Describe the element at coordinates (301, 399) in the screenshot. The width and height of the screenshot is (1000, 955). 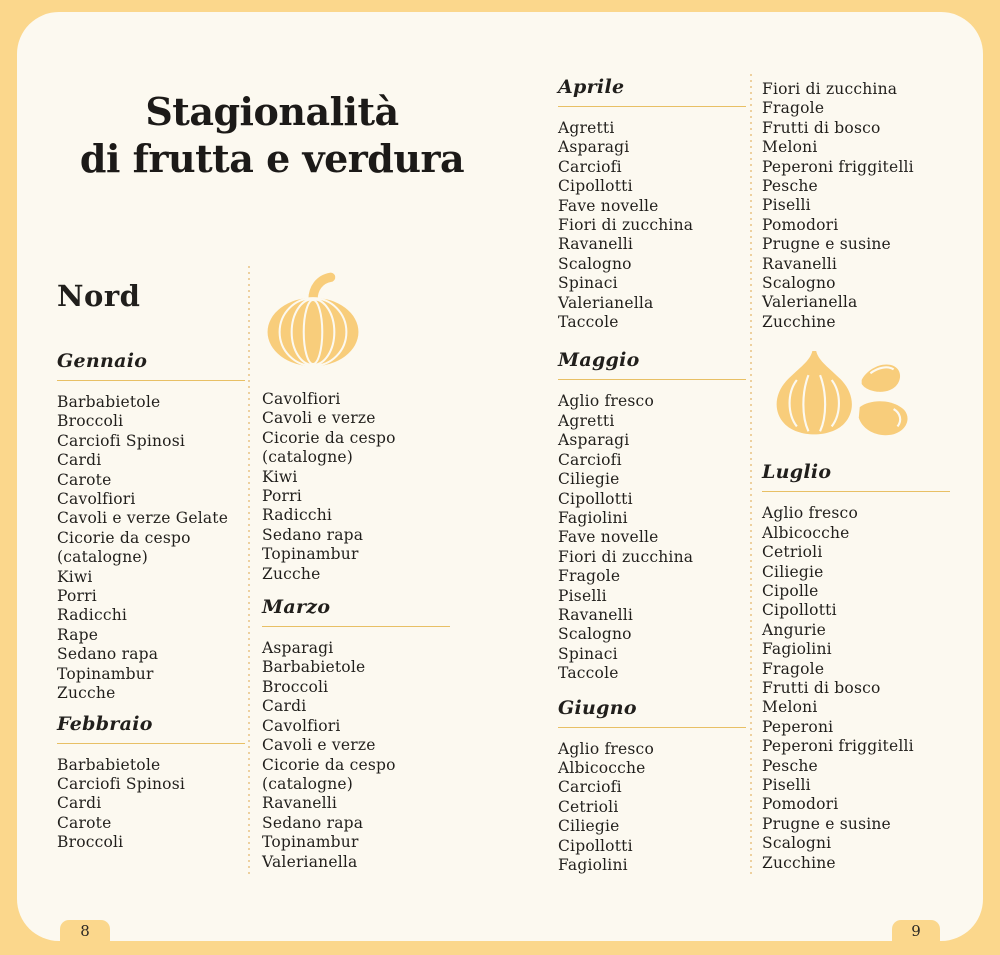
I see `produce-item: Cavolfiori` at that location.